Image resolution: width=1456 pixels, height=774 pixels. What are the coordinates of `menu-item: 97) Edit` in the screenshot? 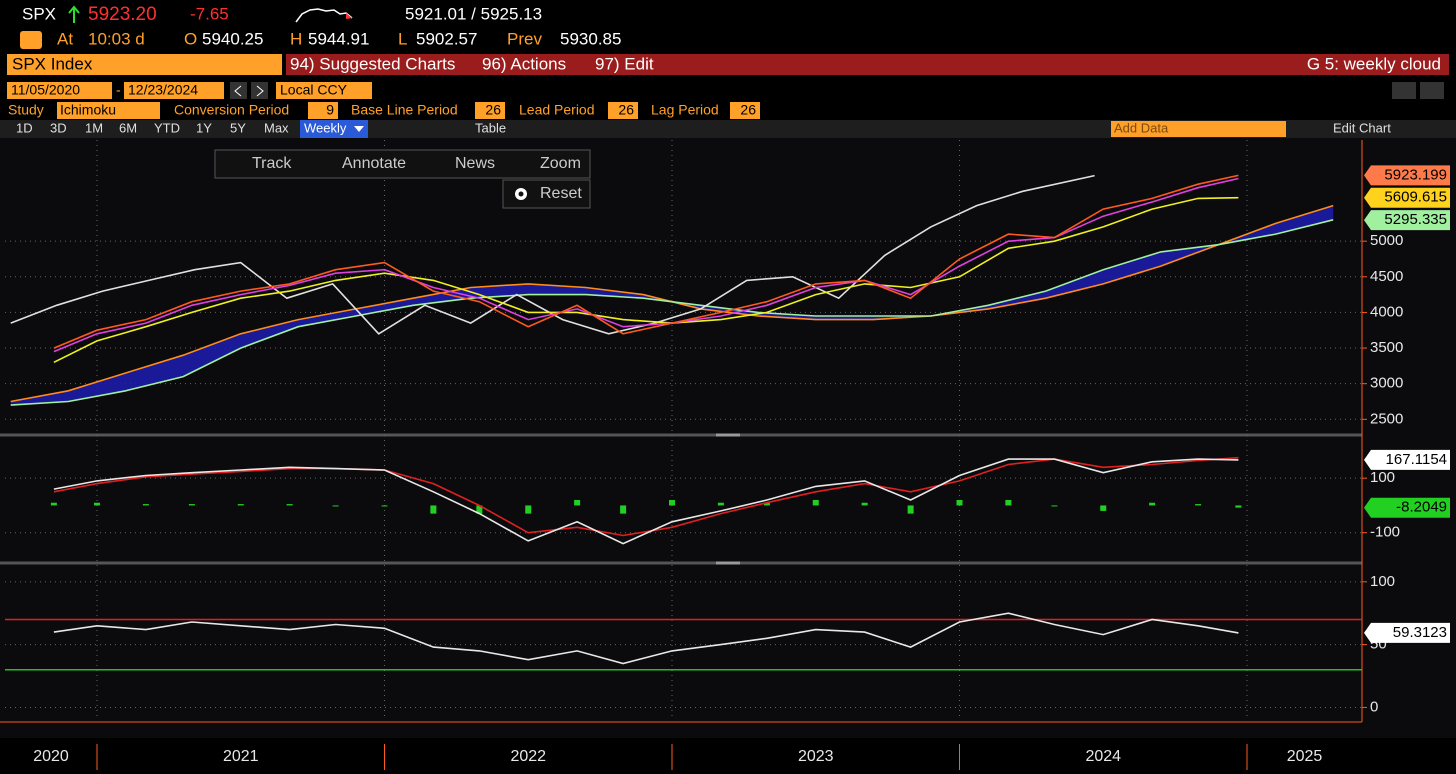 It's located at (624, 63).